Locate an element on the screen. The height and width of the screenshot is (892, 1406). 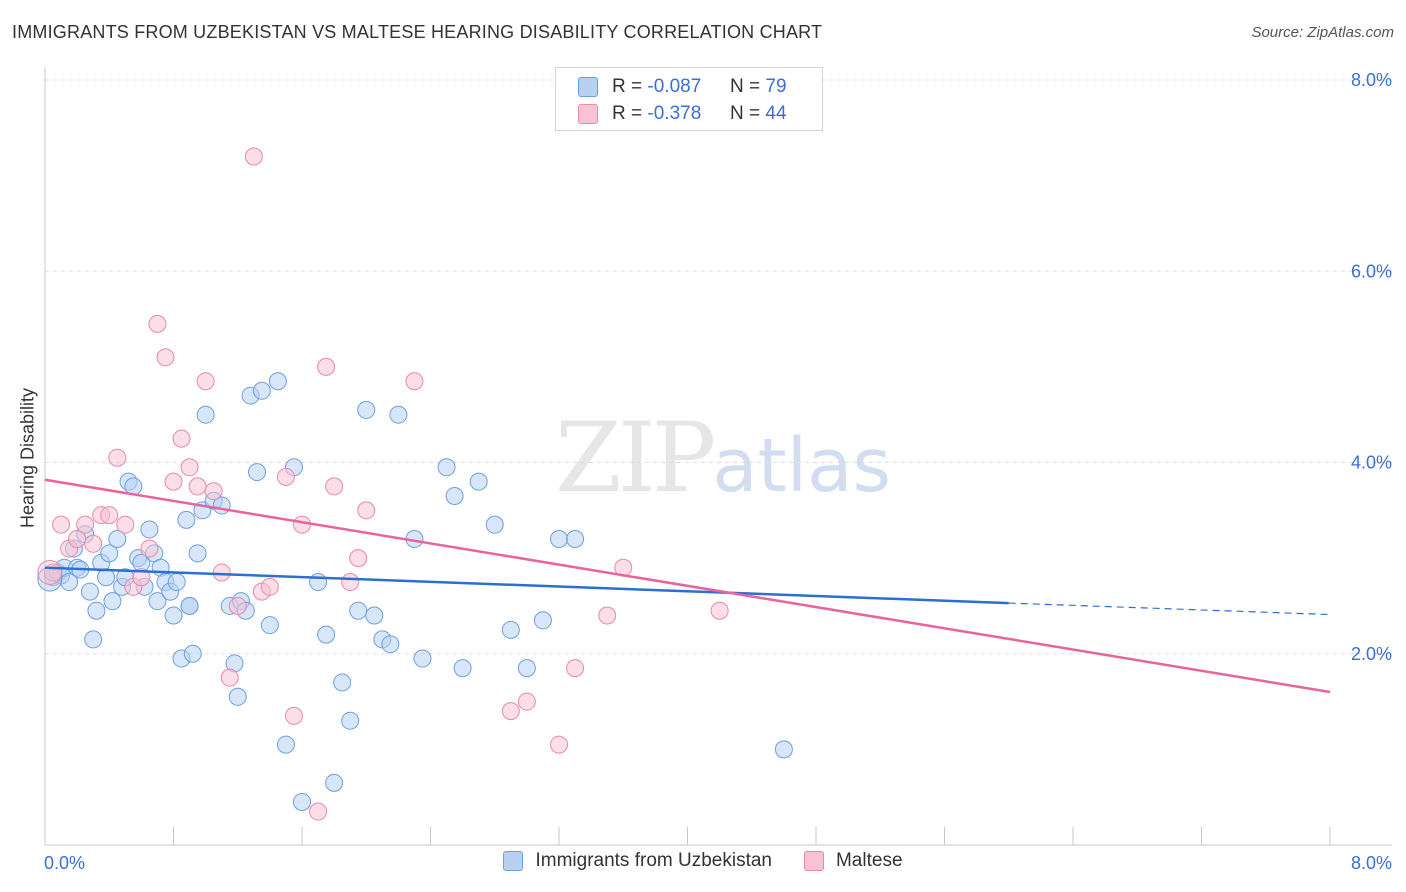
y-tick-label: 2.0% is located at coordinates (1371, 654).